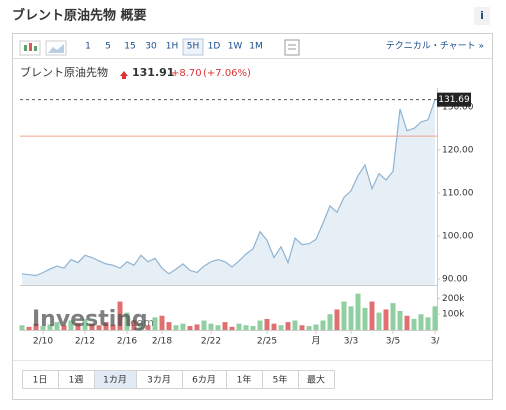 The height and width of the screenshot is (410, 506). What do you see at coordinates (162, 342) in the screenshot?
I see `x-tick-label: 2/18` at bounding box center [162, 342].